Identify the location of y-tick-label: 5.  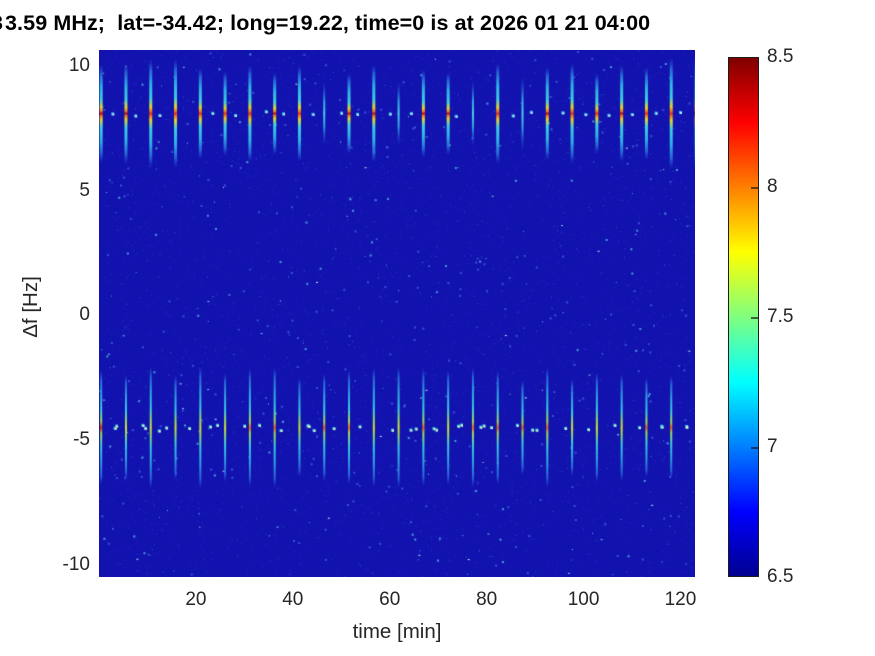
(84, 190).